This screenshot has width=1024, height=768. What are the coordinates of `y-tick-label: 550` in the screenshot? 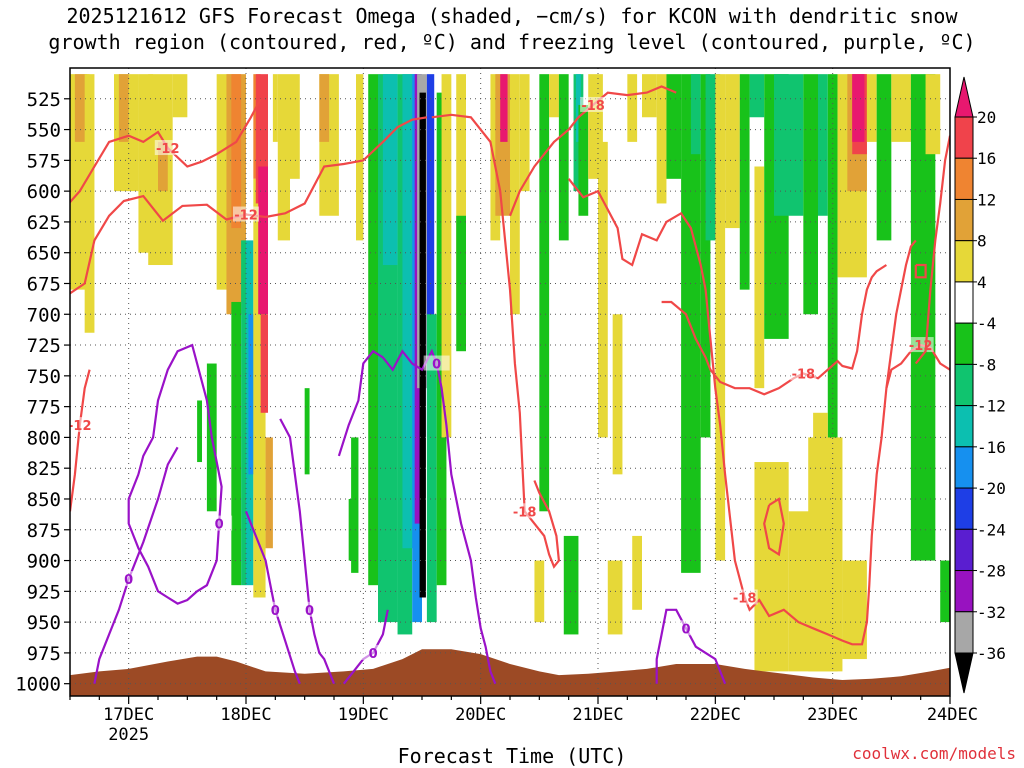 It's located at (44, 131).